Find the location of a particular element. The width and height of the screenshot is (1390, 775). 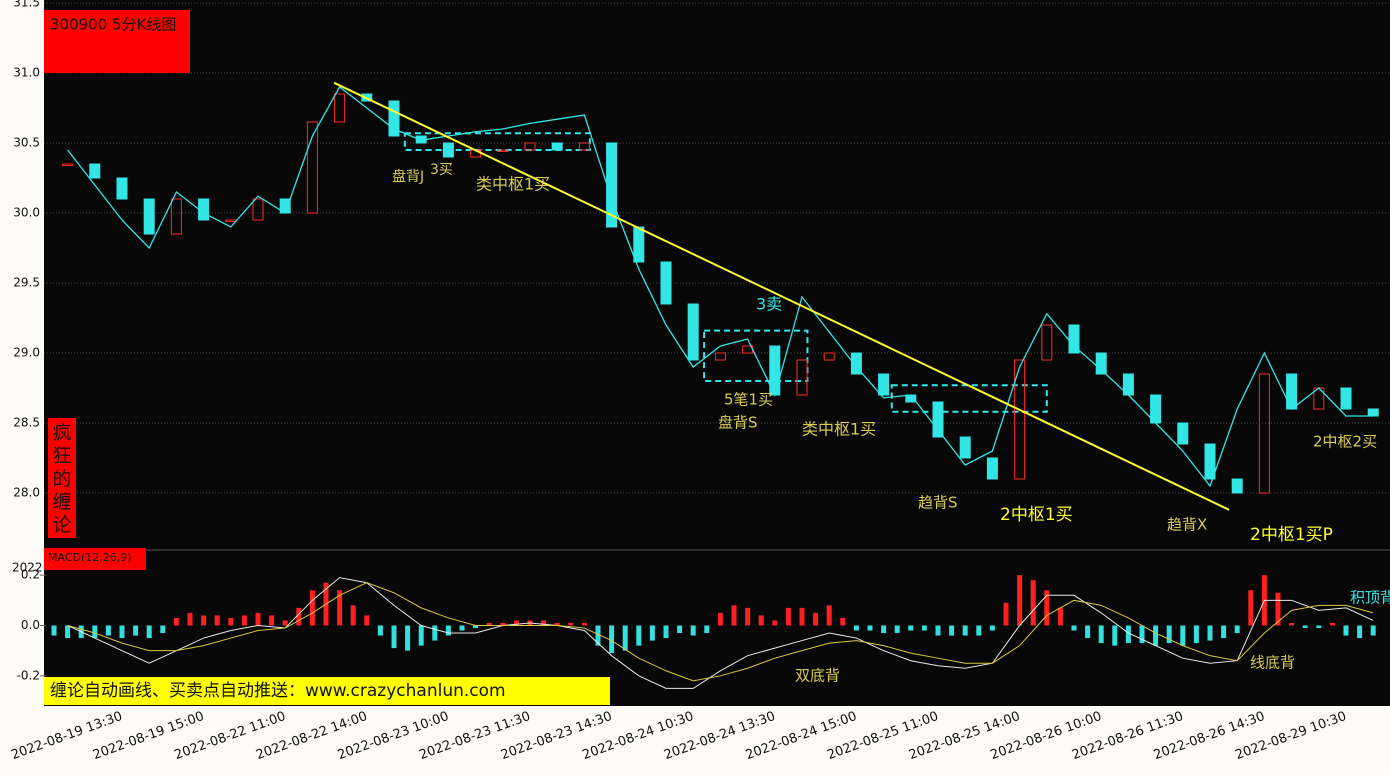

annotation: 2中枢2买 is located at coordinates (1345, 442).